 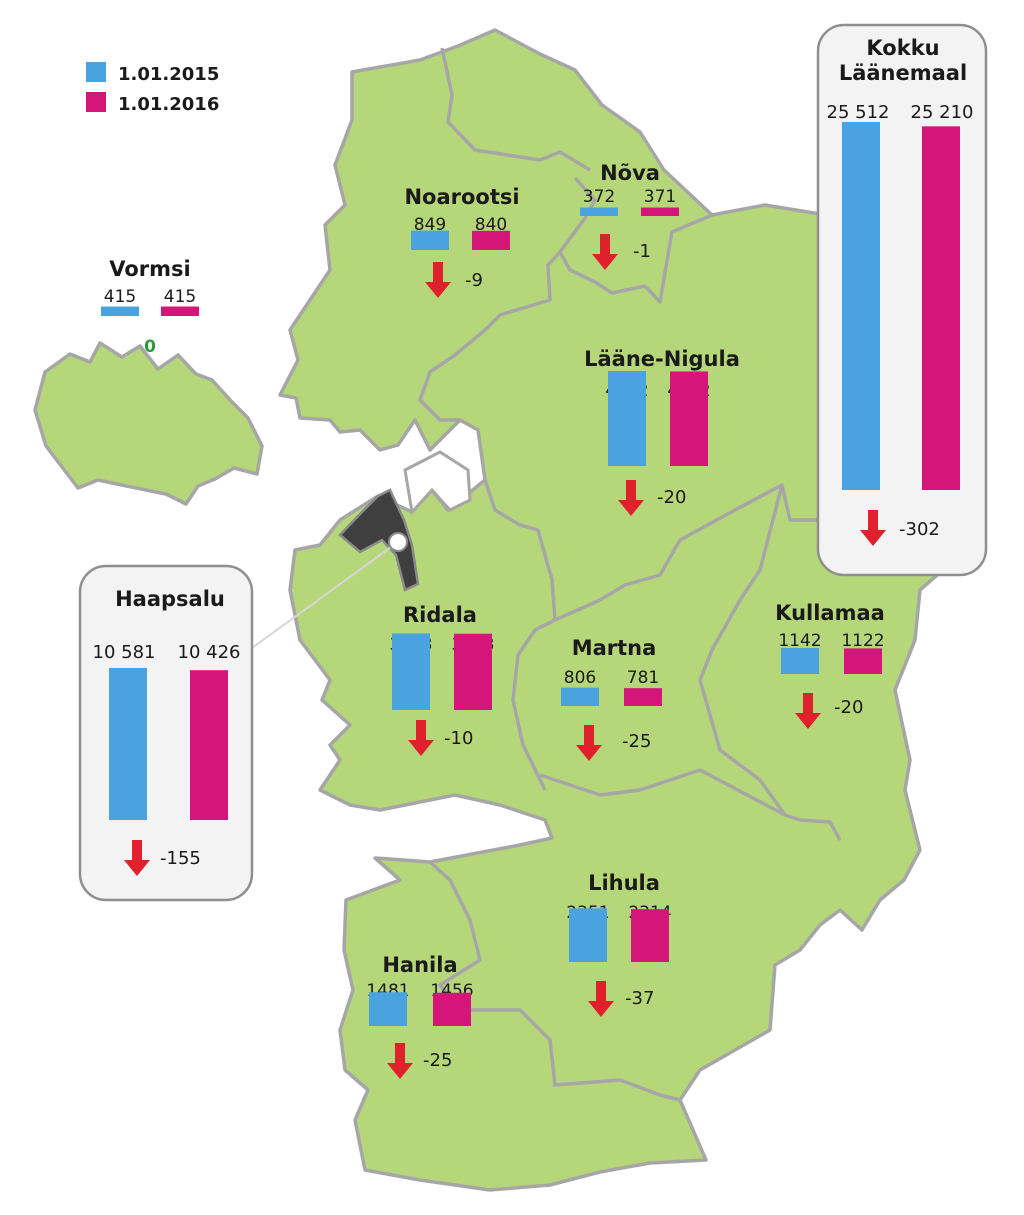 What do you see at coordinates (599, 211) in the screenshot?
I see `region-2-bar-2015` at bounding box center [599, 211].